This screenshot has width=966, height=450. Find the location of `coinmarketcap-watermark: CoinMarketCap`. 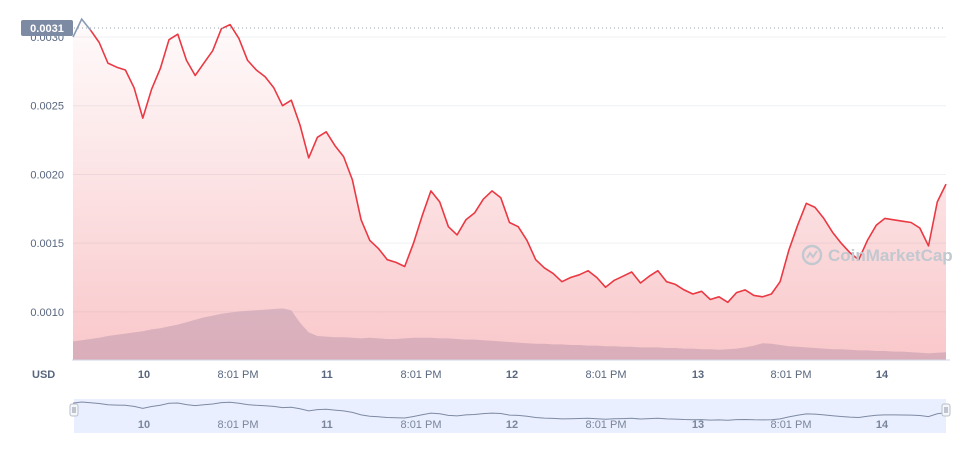

coinmarketcap-watermark: CoinMarketCap is located at coordinates (877, 255).